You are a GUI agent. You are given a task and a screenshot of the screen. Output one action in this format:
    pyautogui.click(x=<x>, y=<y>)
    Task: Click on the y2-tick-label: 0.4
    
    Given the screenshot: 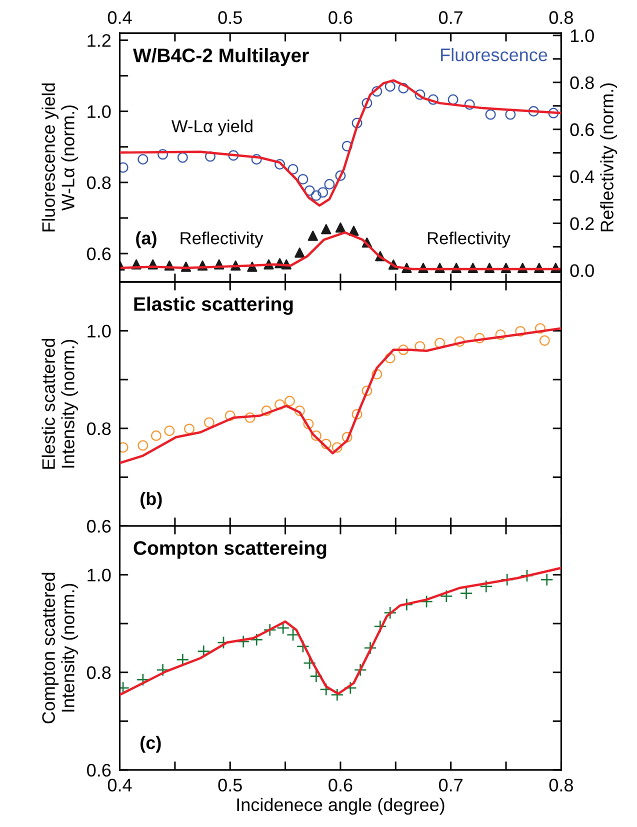 What is the action you would take?
    pyautogui.click(x=582, y=177)
    